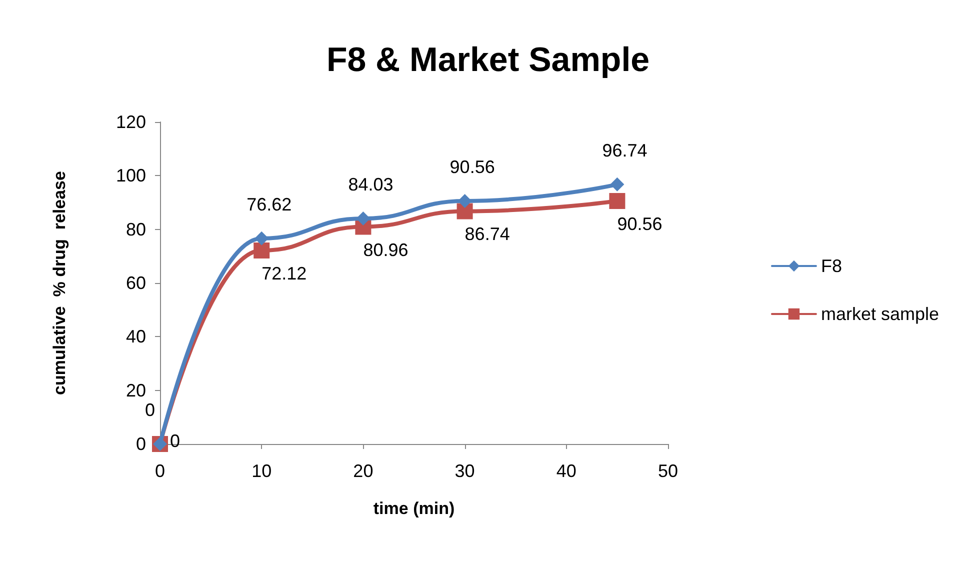  I want to click on x-tick-label: 20, so click(363, 471).